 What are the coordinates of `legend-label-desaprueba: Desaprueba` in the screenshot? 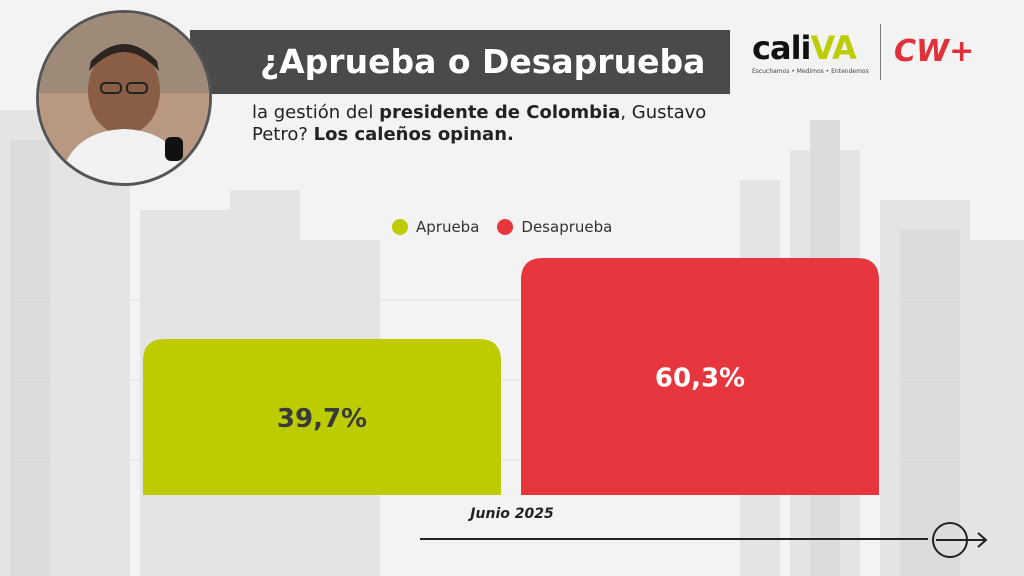 It's located at (567, 227).